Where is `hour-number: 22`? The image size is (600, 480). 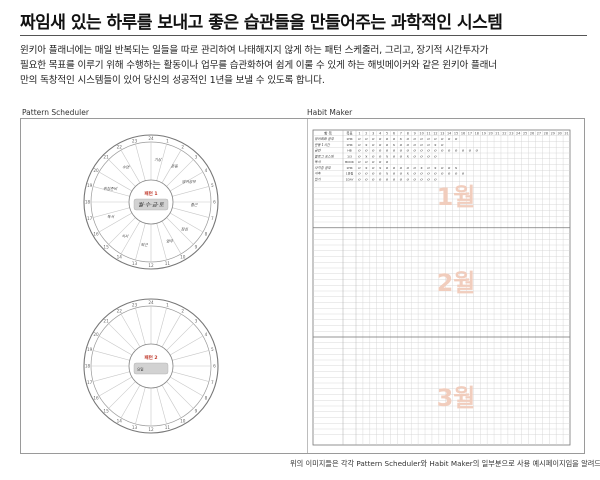
hour-number: 22 is located at coordinates (120, 311).